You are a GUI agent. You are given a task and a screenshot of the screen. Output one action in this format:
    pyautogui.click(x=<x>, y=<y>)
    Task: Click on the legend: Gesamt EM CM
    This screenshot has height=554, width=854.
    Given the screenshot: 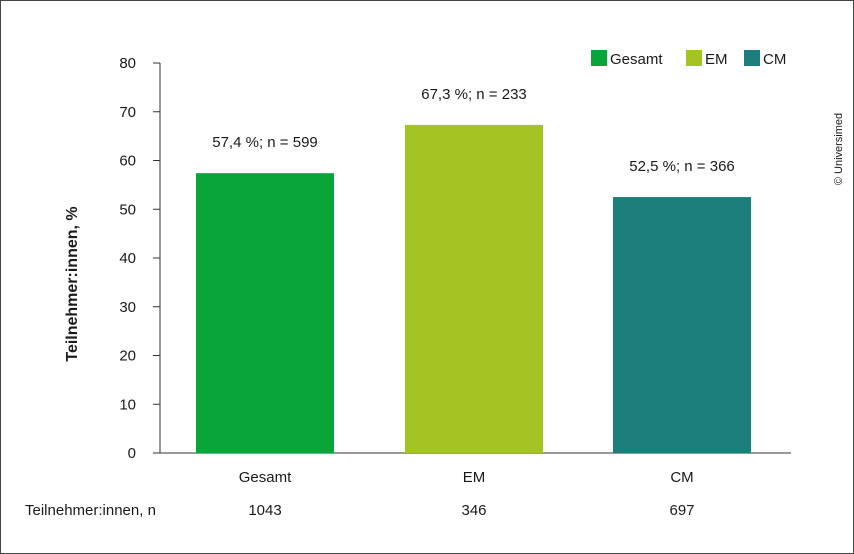 What is the action you would take?
    pyautogui.click(x=688, y=59)
    